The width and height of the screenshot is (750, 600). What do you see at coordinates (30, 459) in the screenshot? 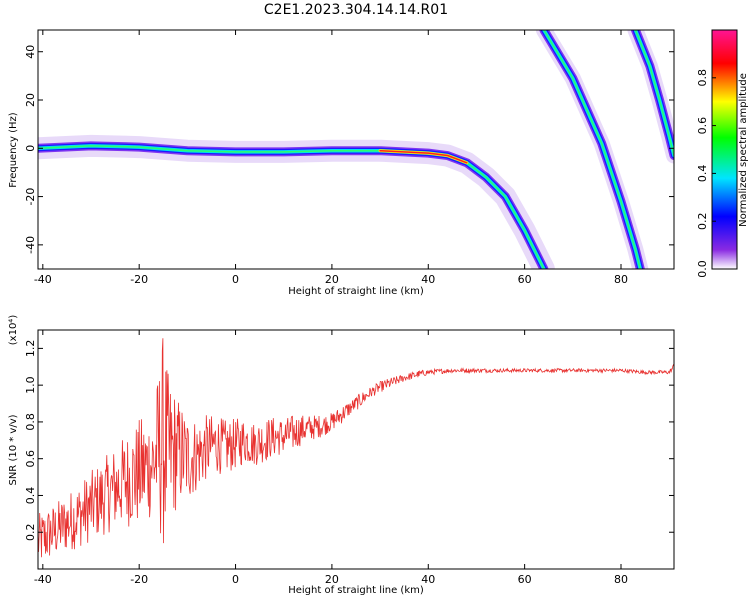
I see `y-tick-label: 0.6` at bounding box center [30, 459].